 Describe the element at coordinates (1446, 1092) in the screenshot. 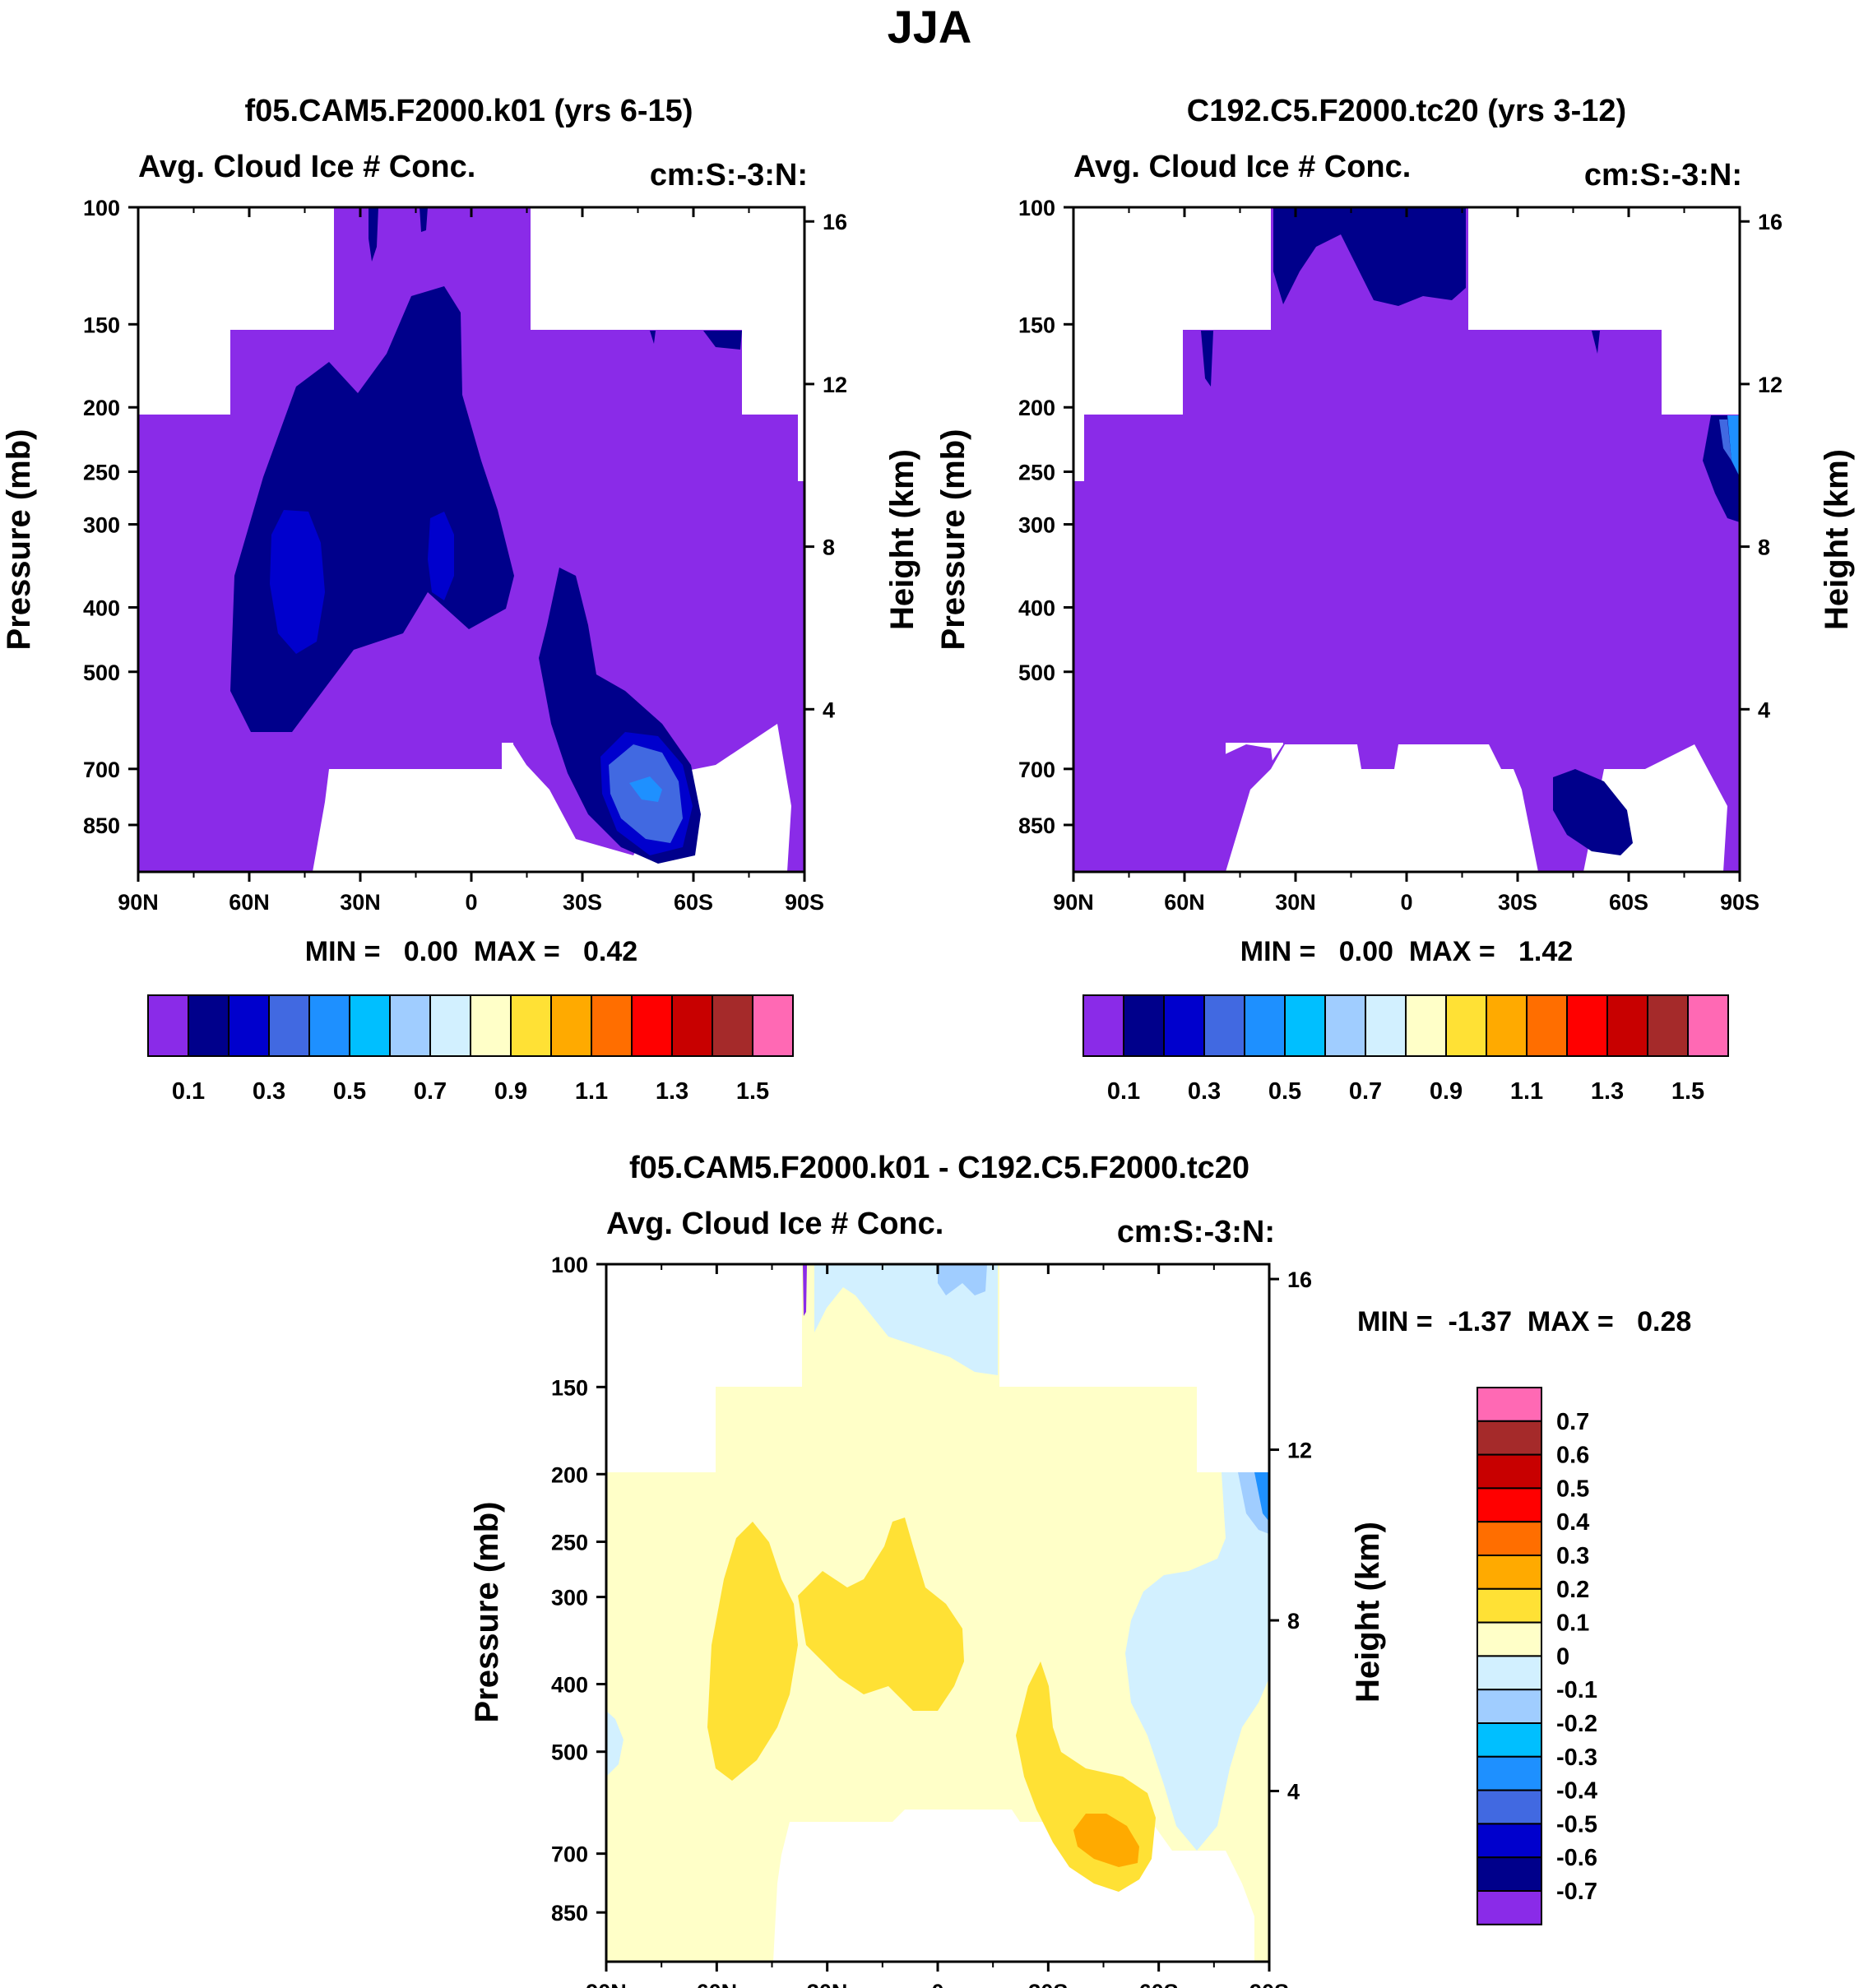

I see `colorbar-label: 0.9` at that location.